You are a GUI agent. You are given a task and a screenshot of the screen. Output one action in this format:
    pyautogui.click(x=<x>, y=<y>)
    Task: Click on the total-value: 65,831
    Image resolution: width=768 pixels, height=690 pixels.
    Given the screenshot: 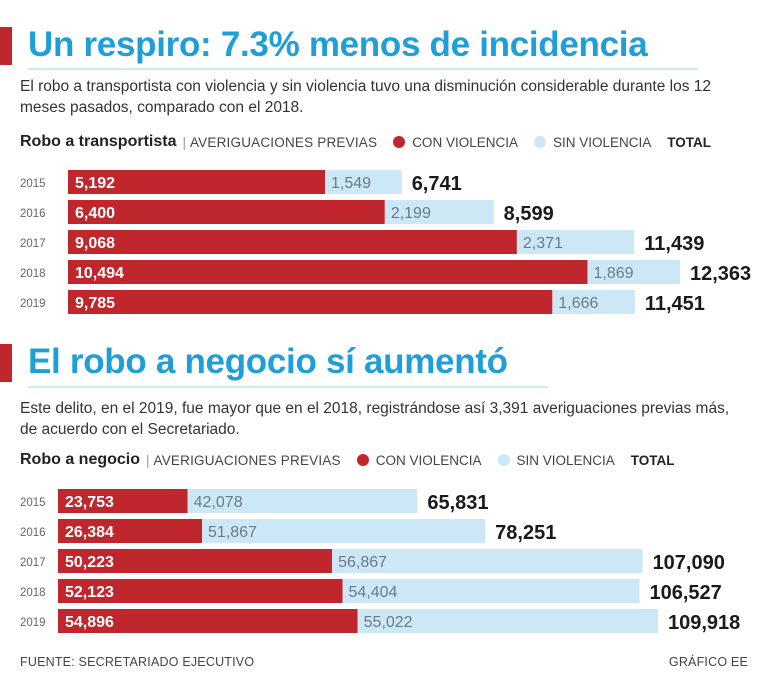 What is the action you would take?
    pyautogui.click(x=457, y=503)
    